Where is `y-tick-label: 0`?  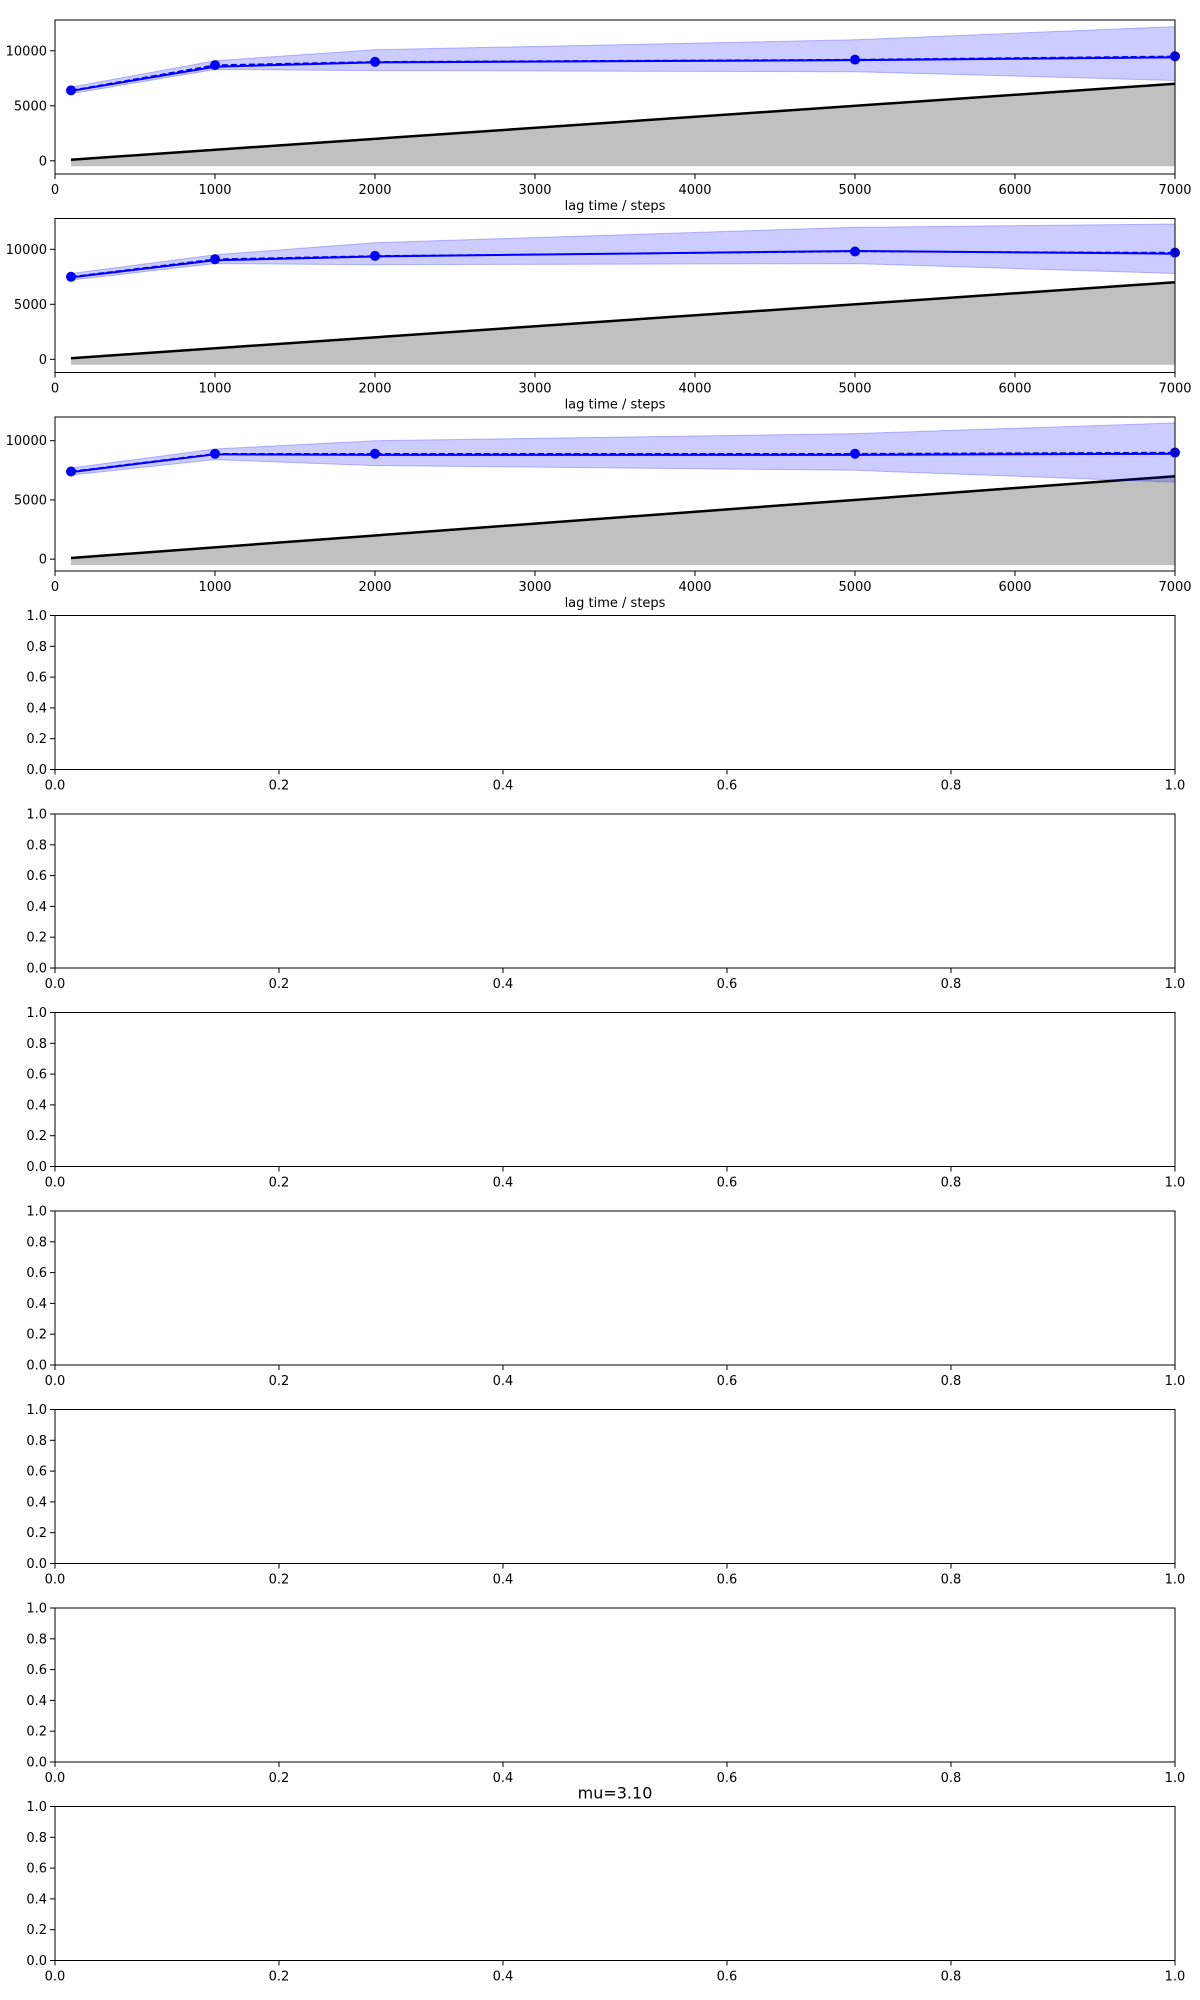 y-tick-label: 0 is located at coordinates (43, 560).